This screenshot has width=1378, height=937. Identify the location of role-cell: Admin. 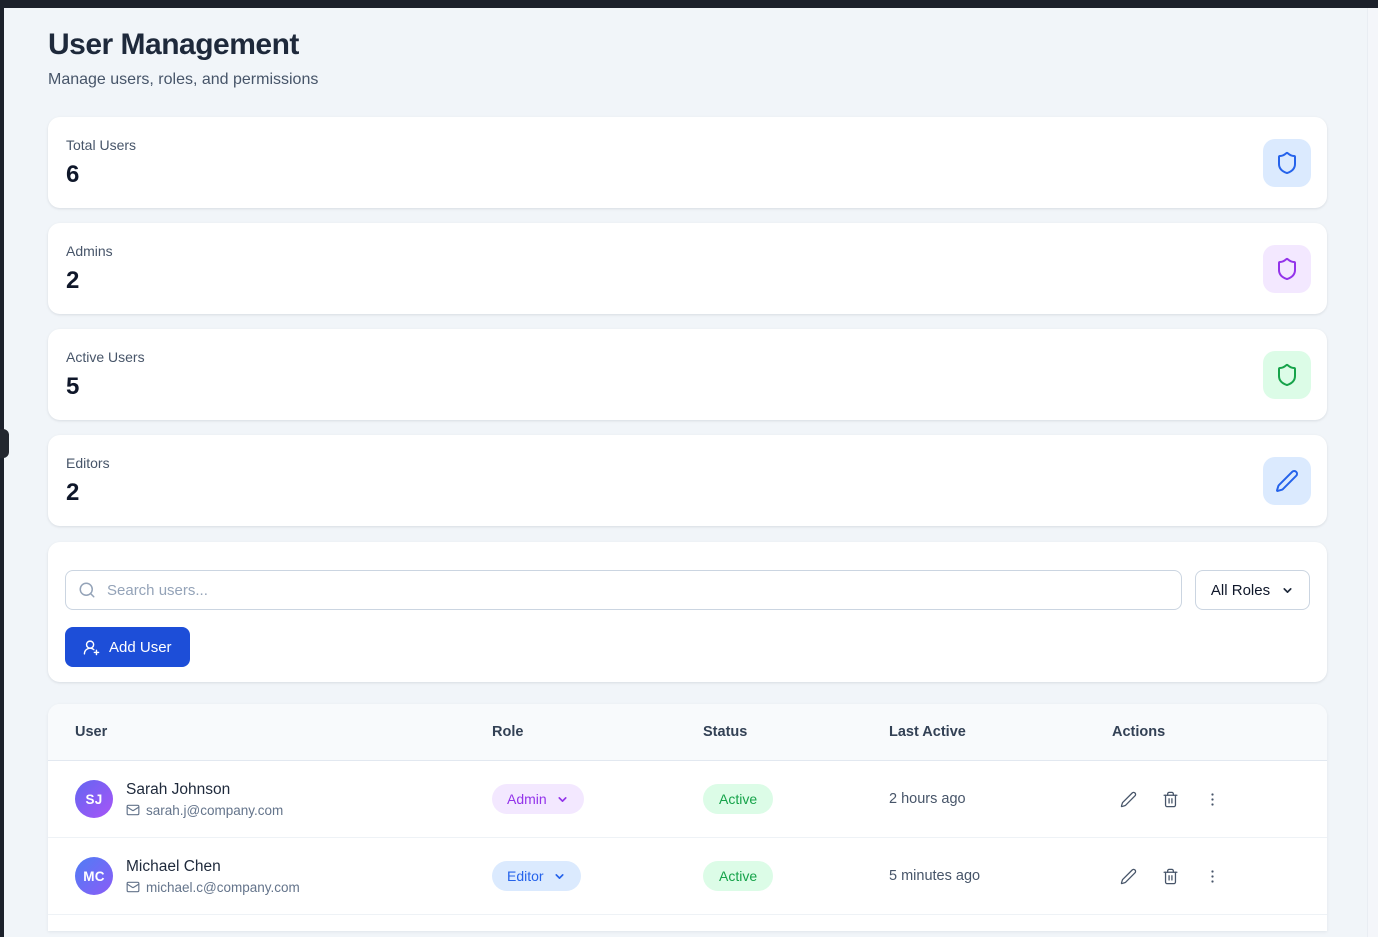
(597, 799).